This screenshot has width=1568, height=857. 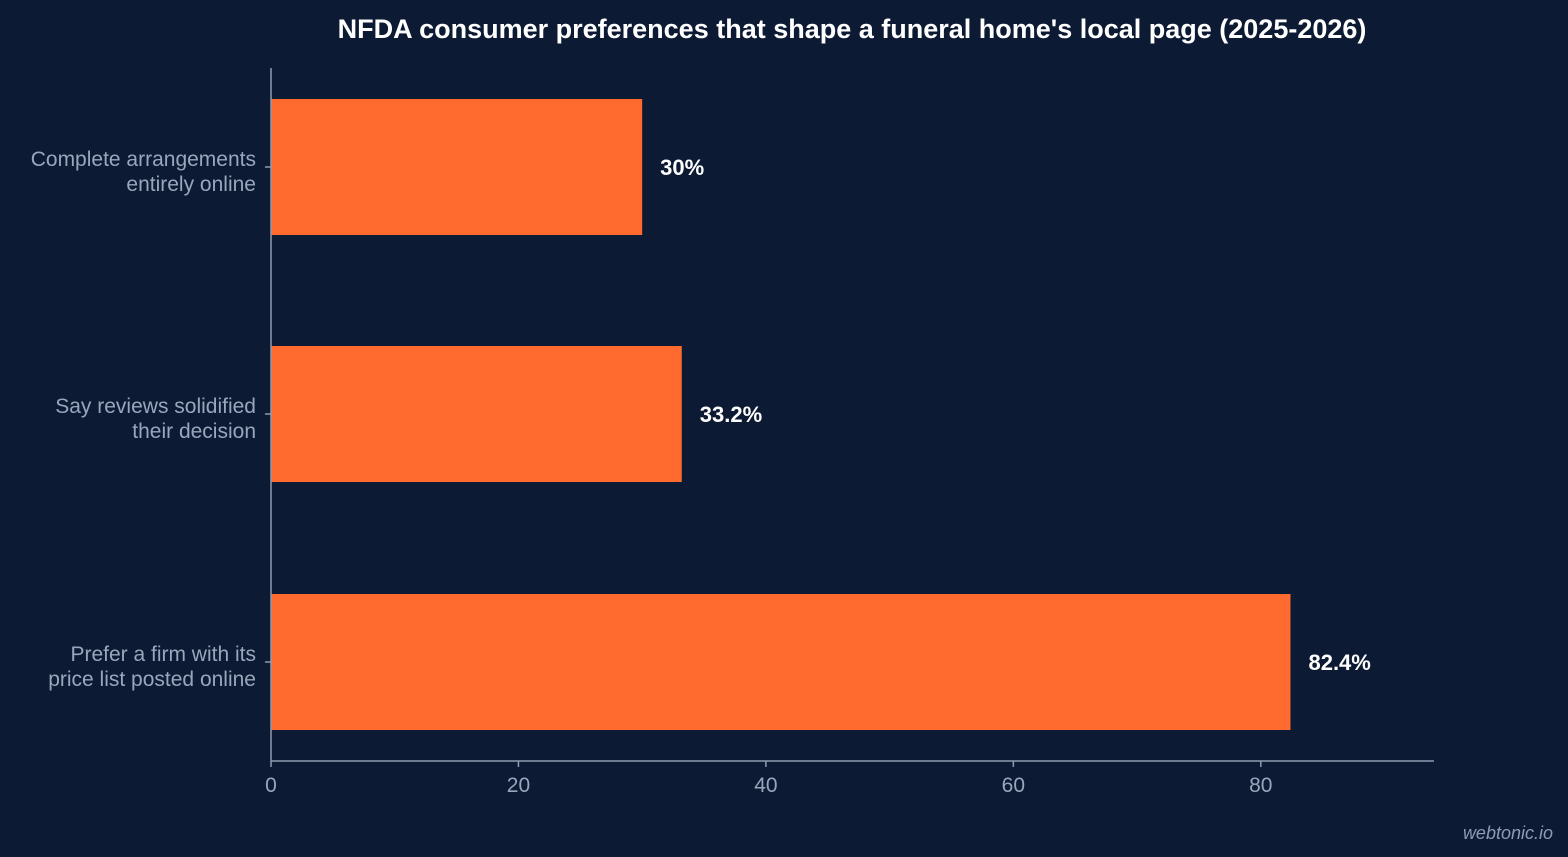 What do you see at coordinates (1339, 662) in the screenshot?
I see `bar-value-label: 82.4%` at bounding box center [1339, 662].